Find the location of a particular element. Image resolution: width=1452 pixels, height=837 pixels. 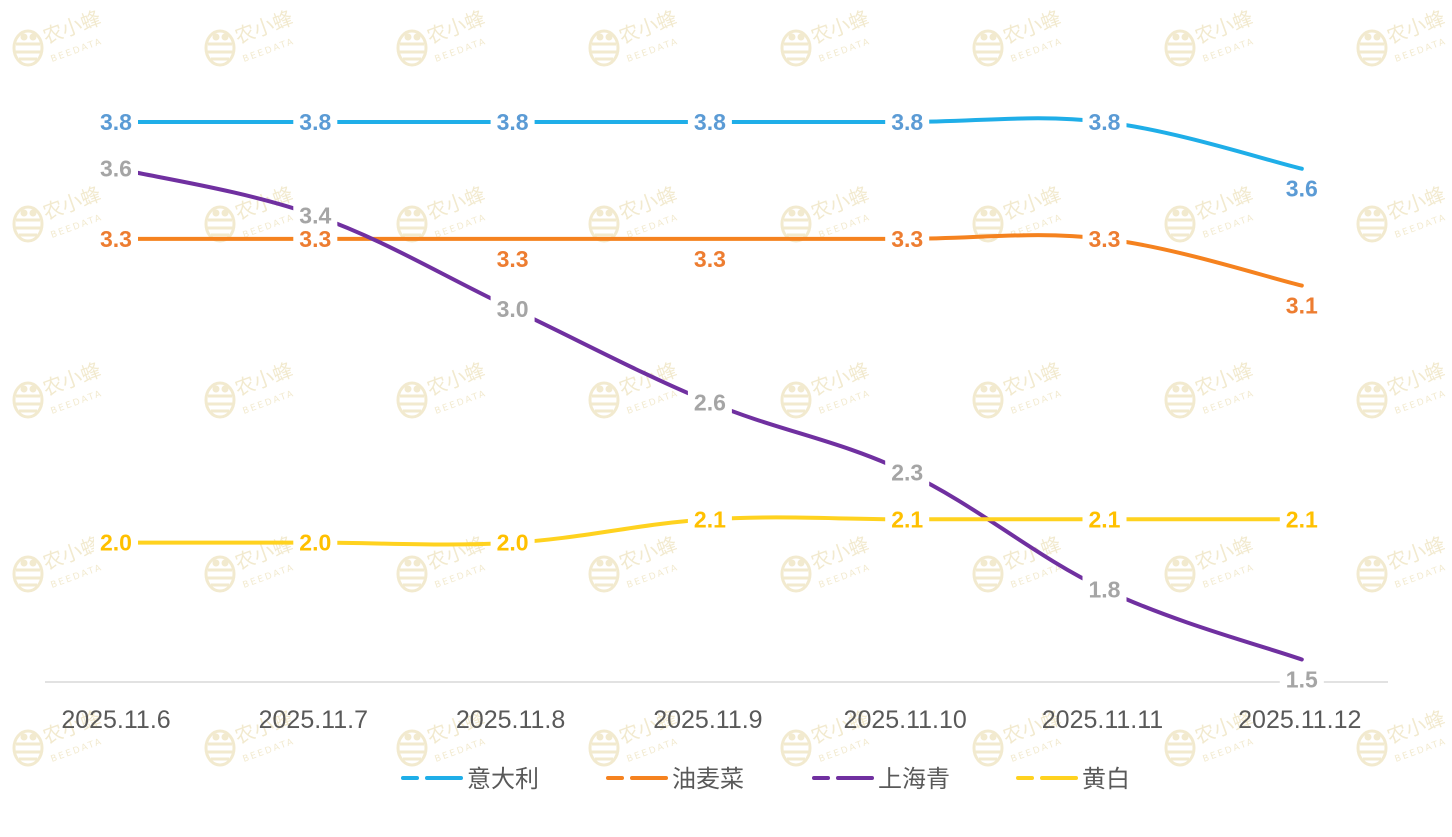

x-tick-label: 2025.11.11 is located at coordinates (1102, 720).